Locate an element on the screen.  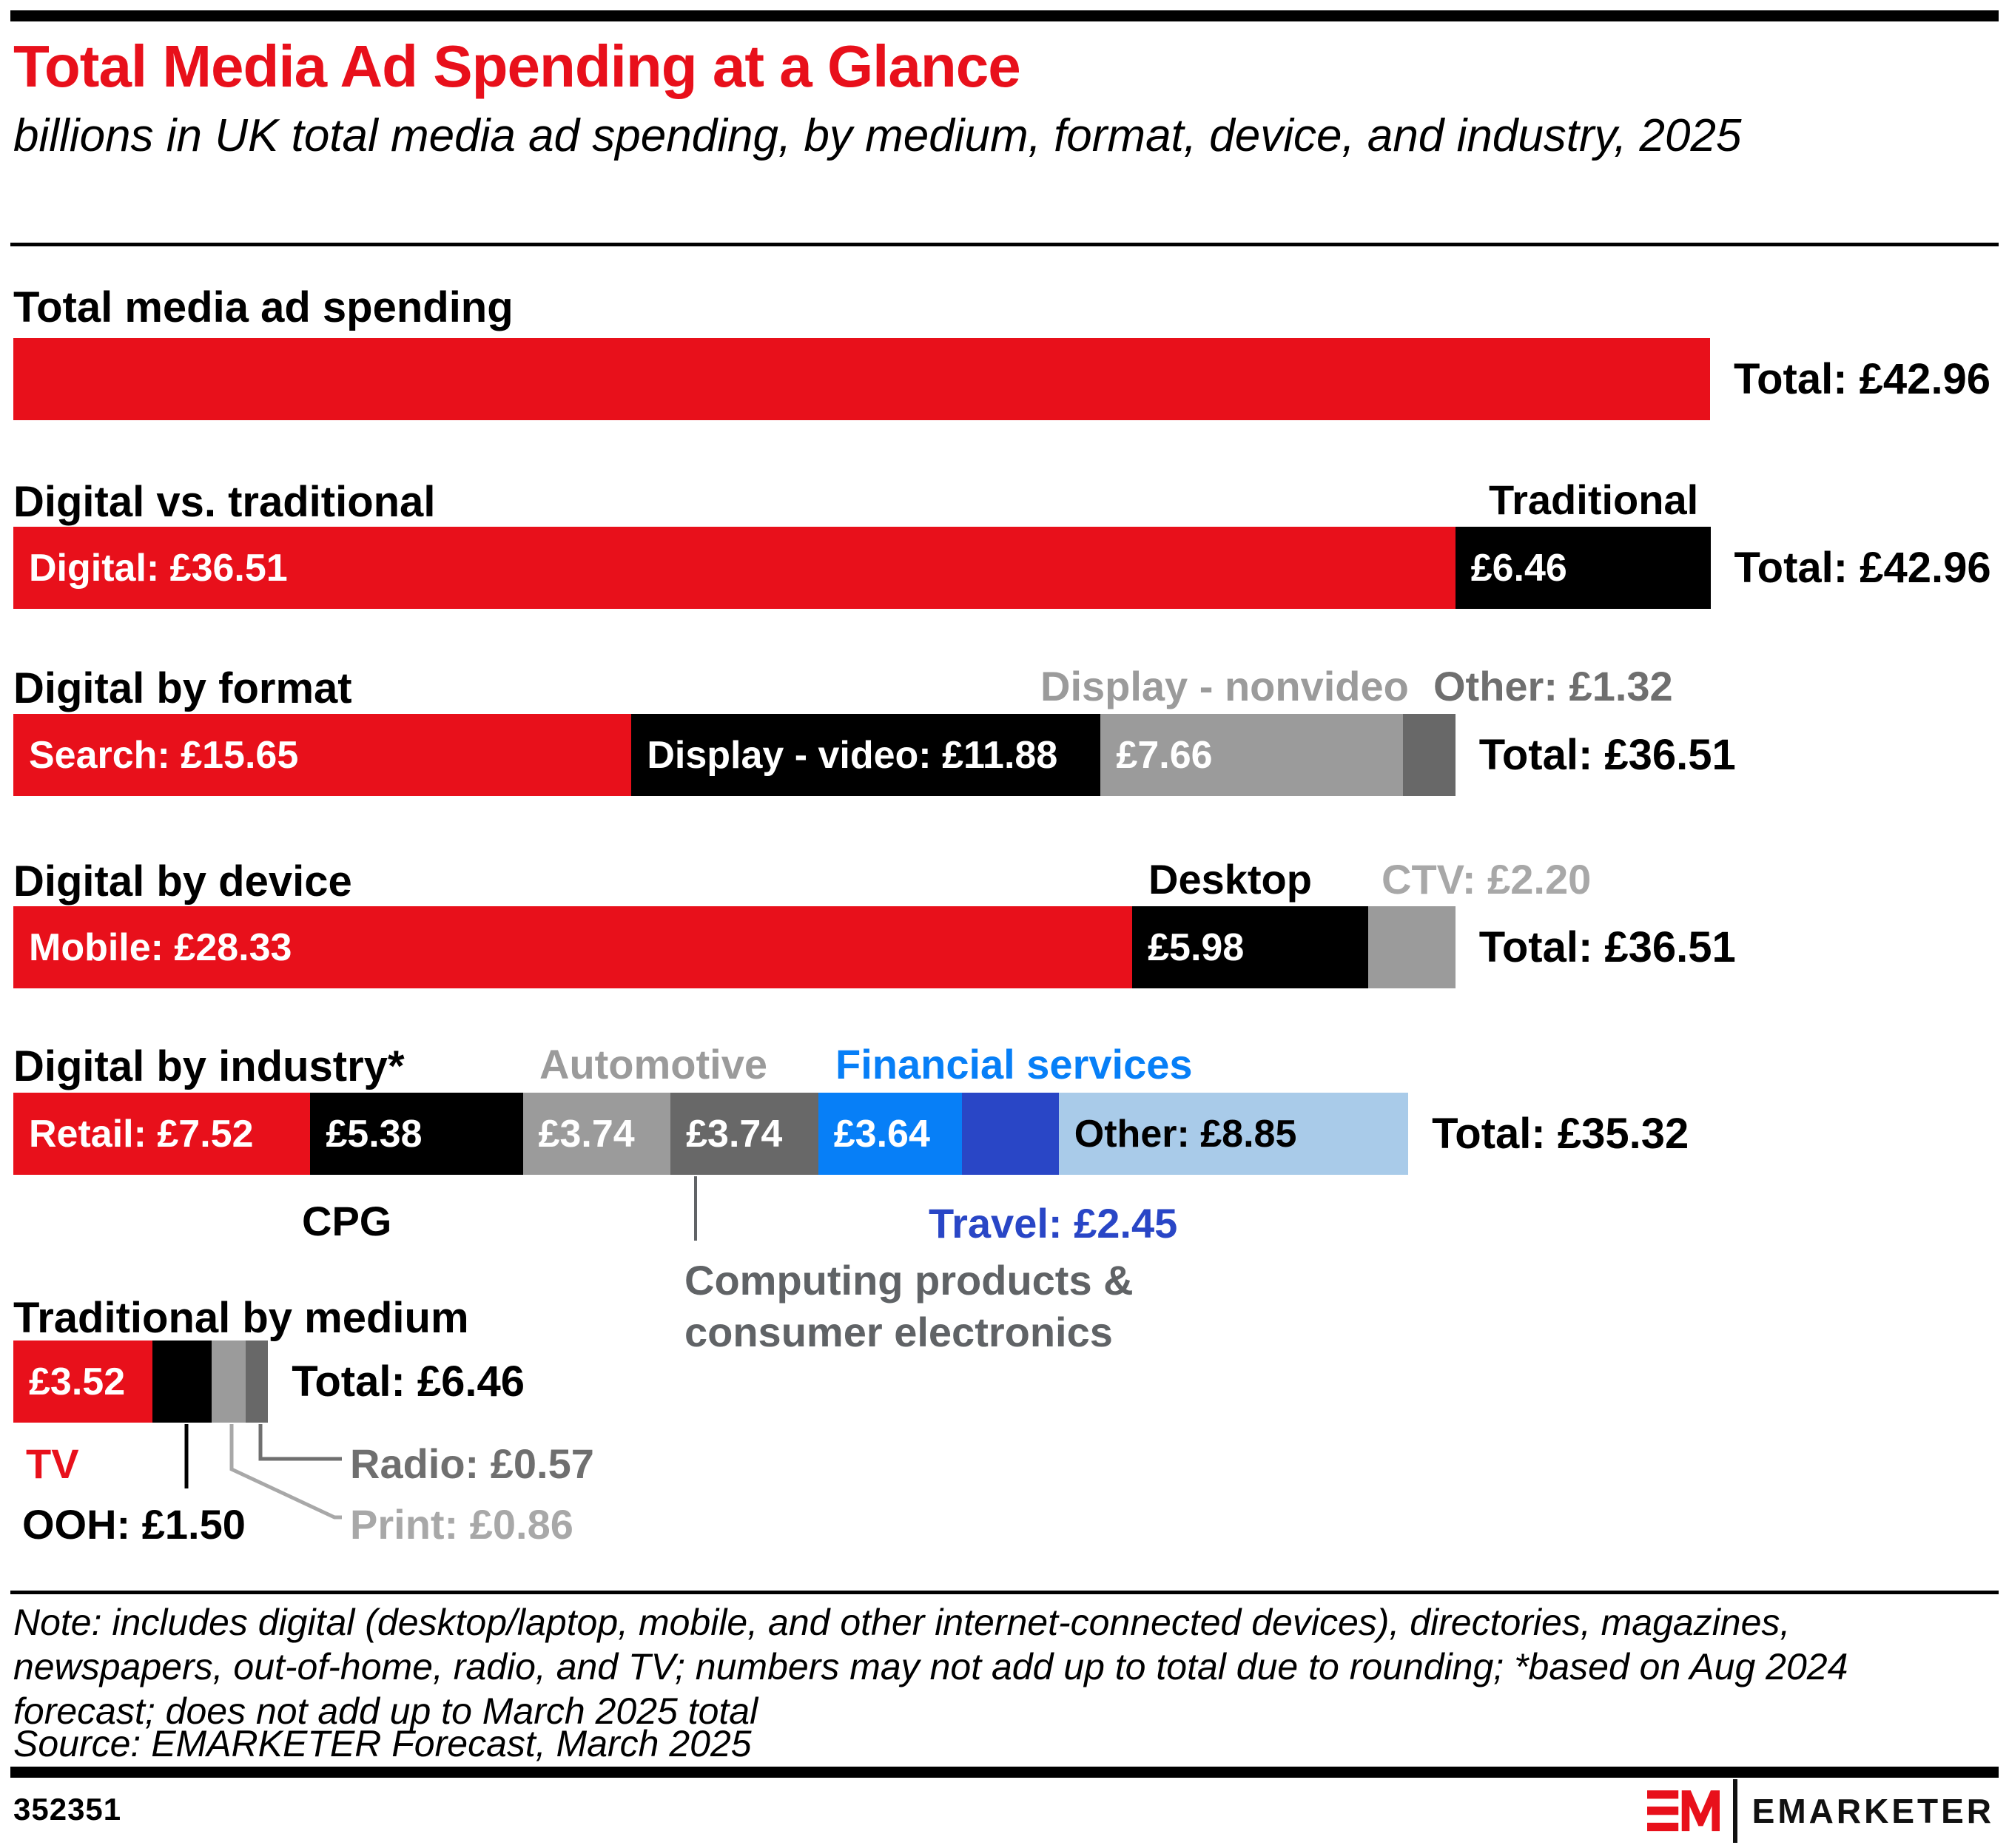
bar-digital-by-device: Mobile: £28.33 £5.98 is located at coordinates (734, 947).